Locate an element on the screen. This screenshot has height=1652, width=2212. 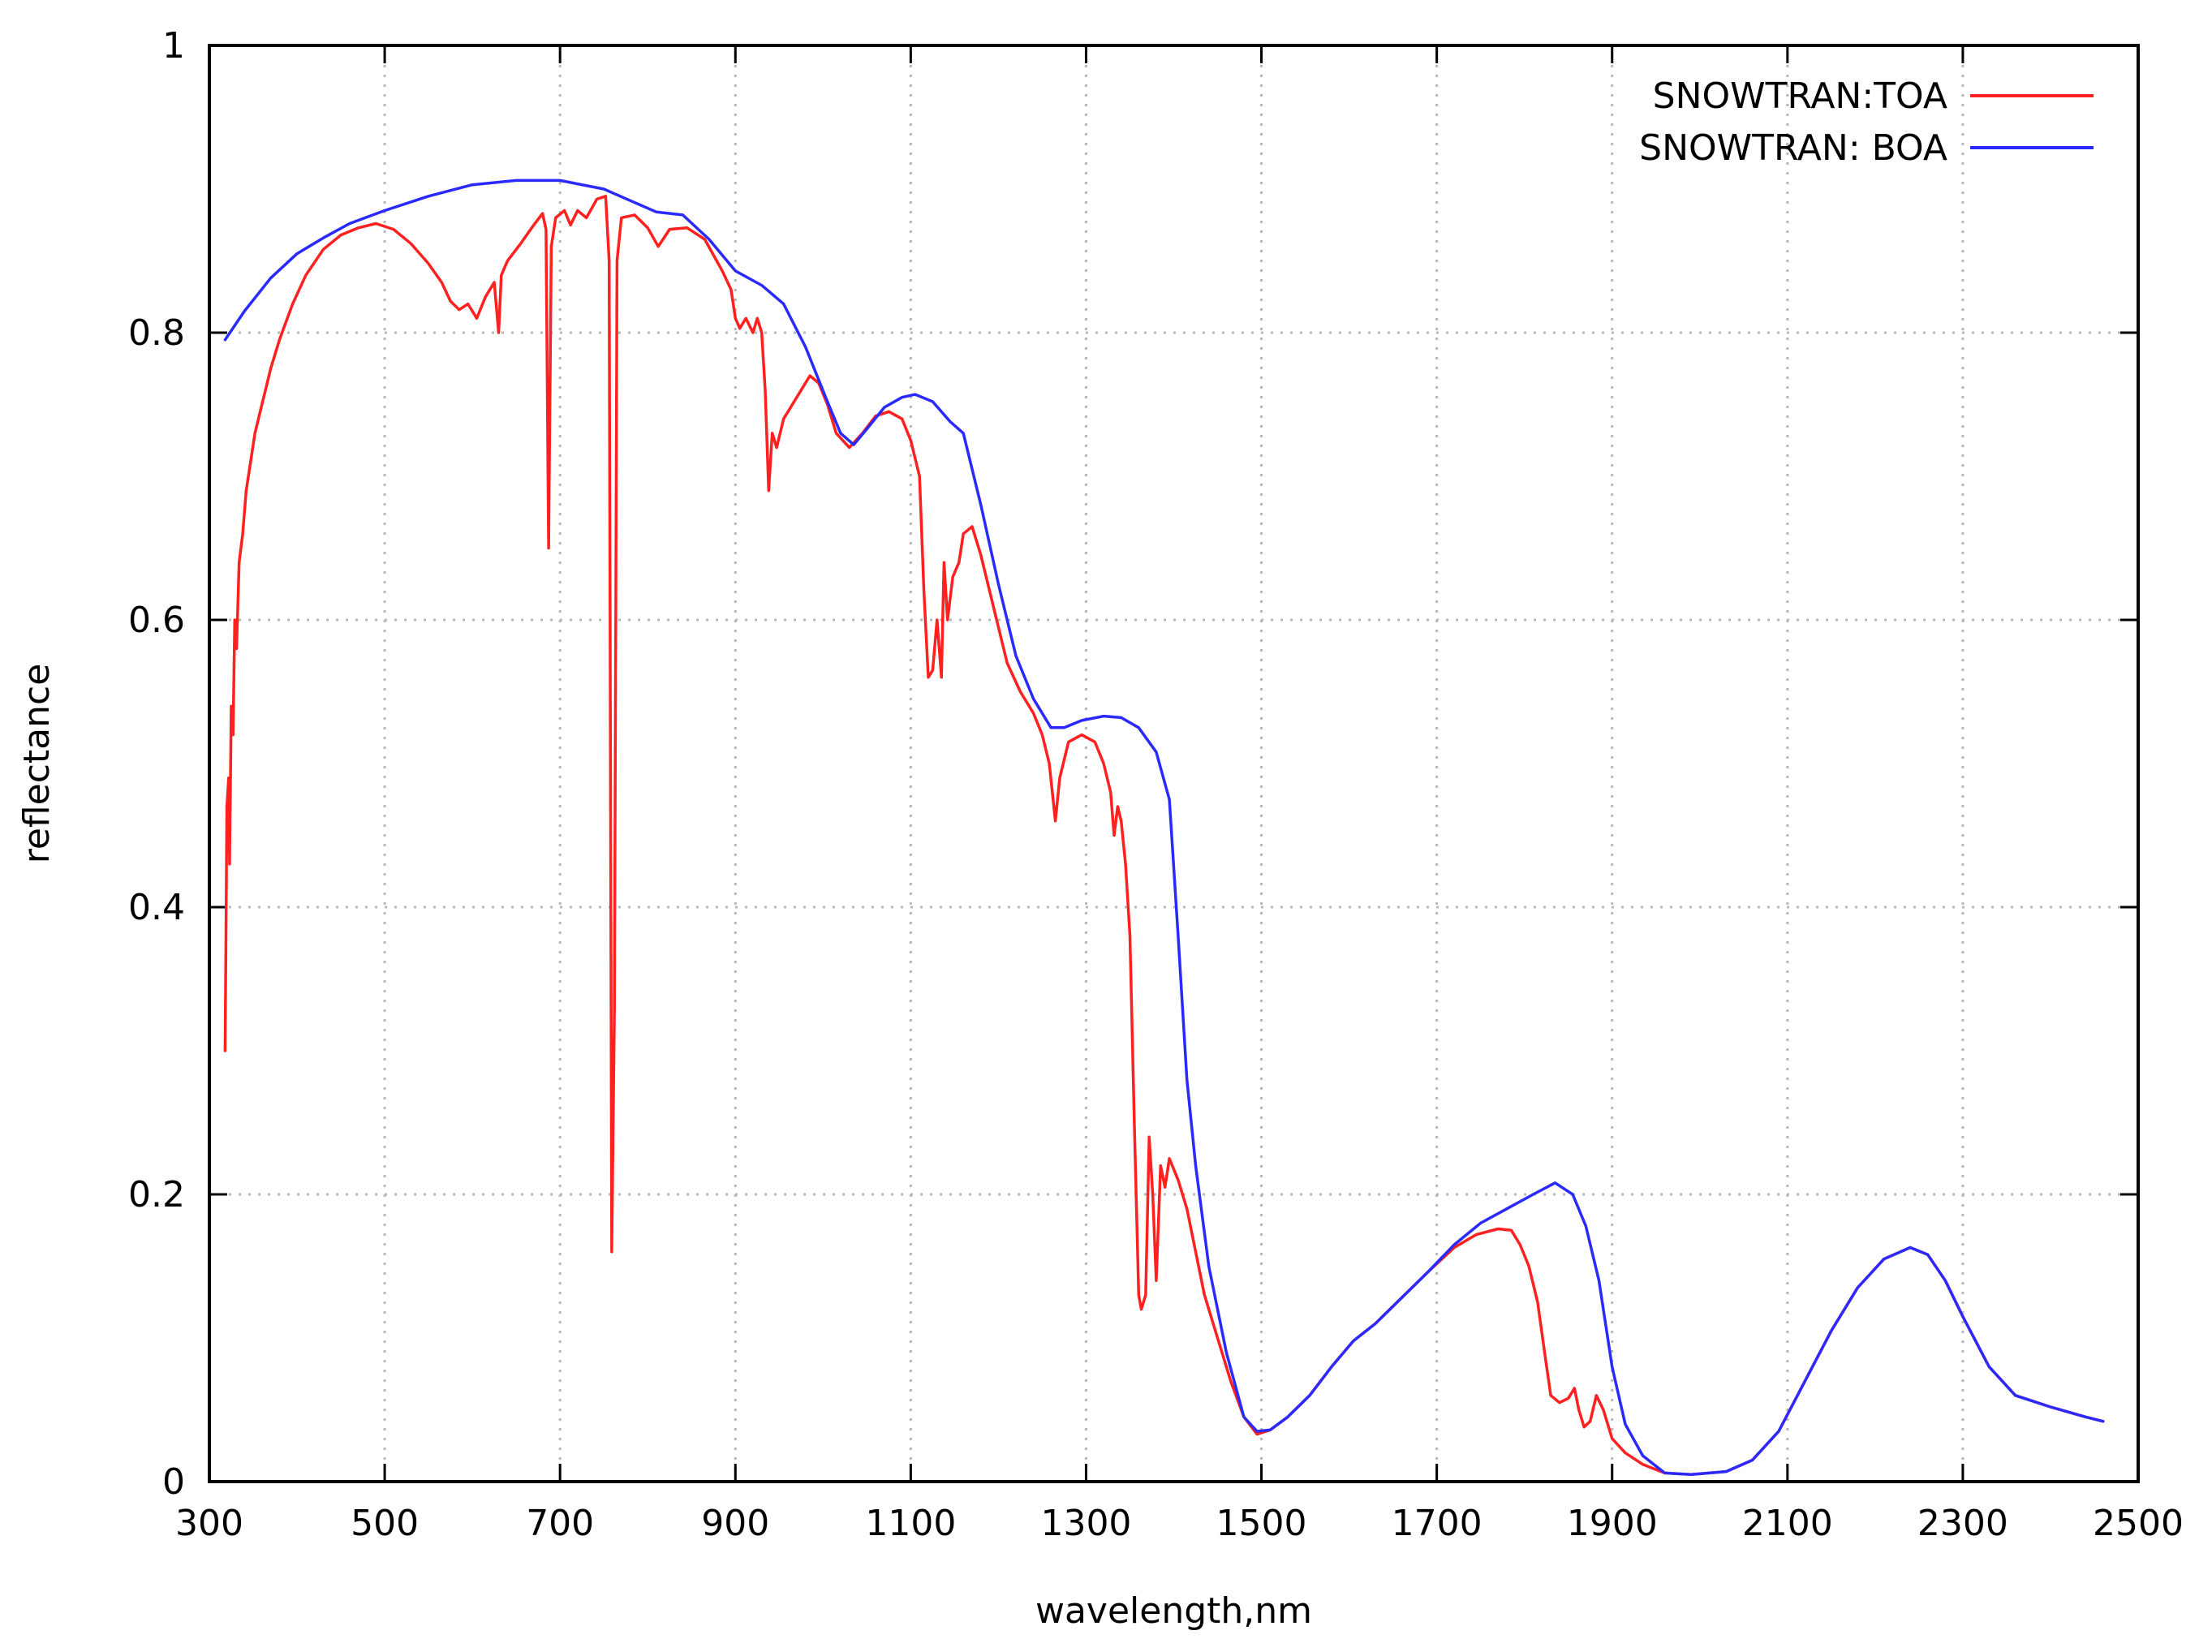
y-tick-label: 1 is located at coordinates (174, 46).